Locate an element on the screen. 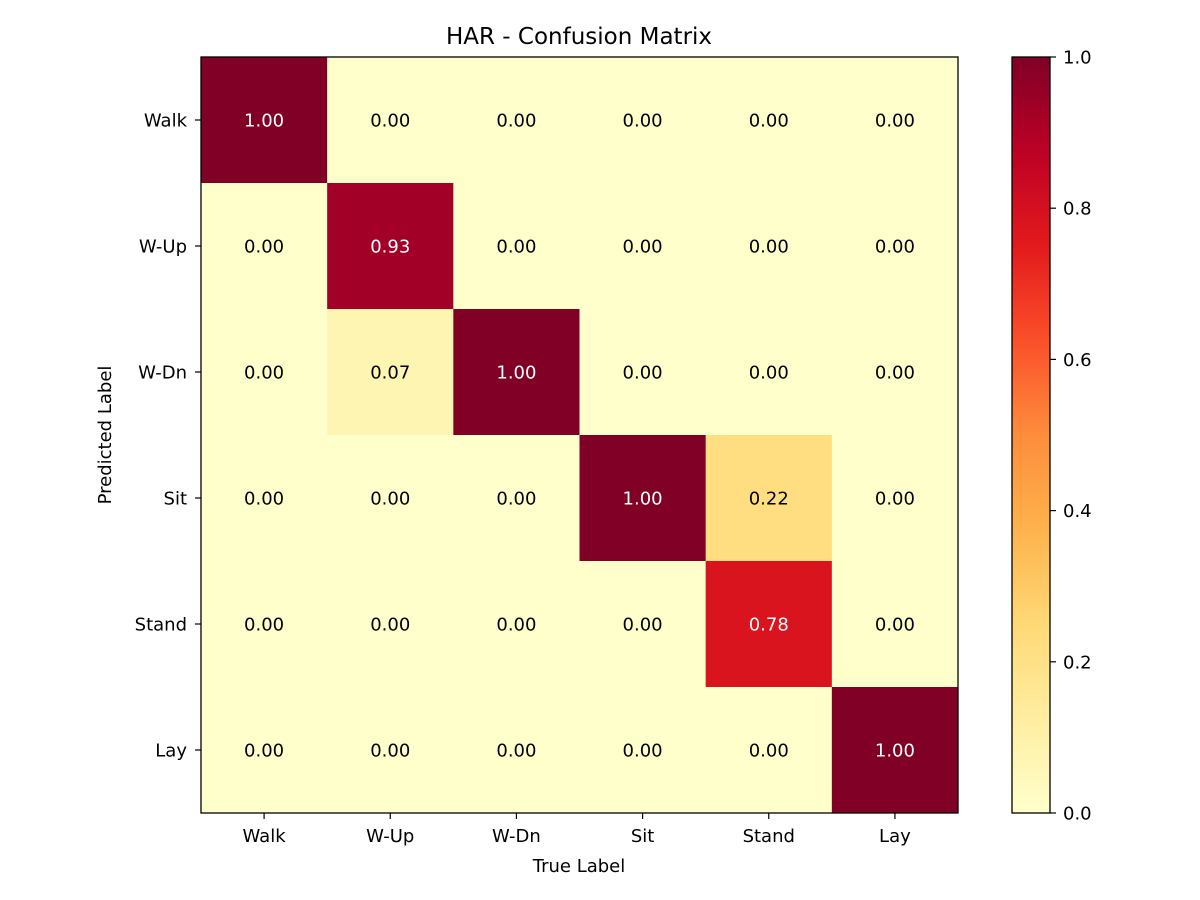 The width and height of the screenshot is (1200, 900). y-tick-label: Walk is located at coordinates (166, 121).